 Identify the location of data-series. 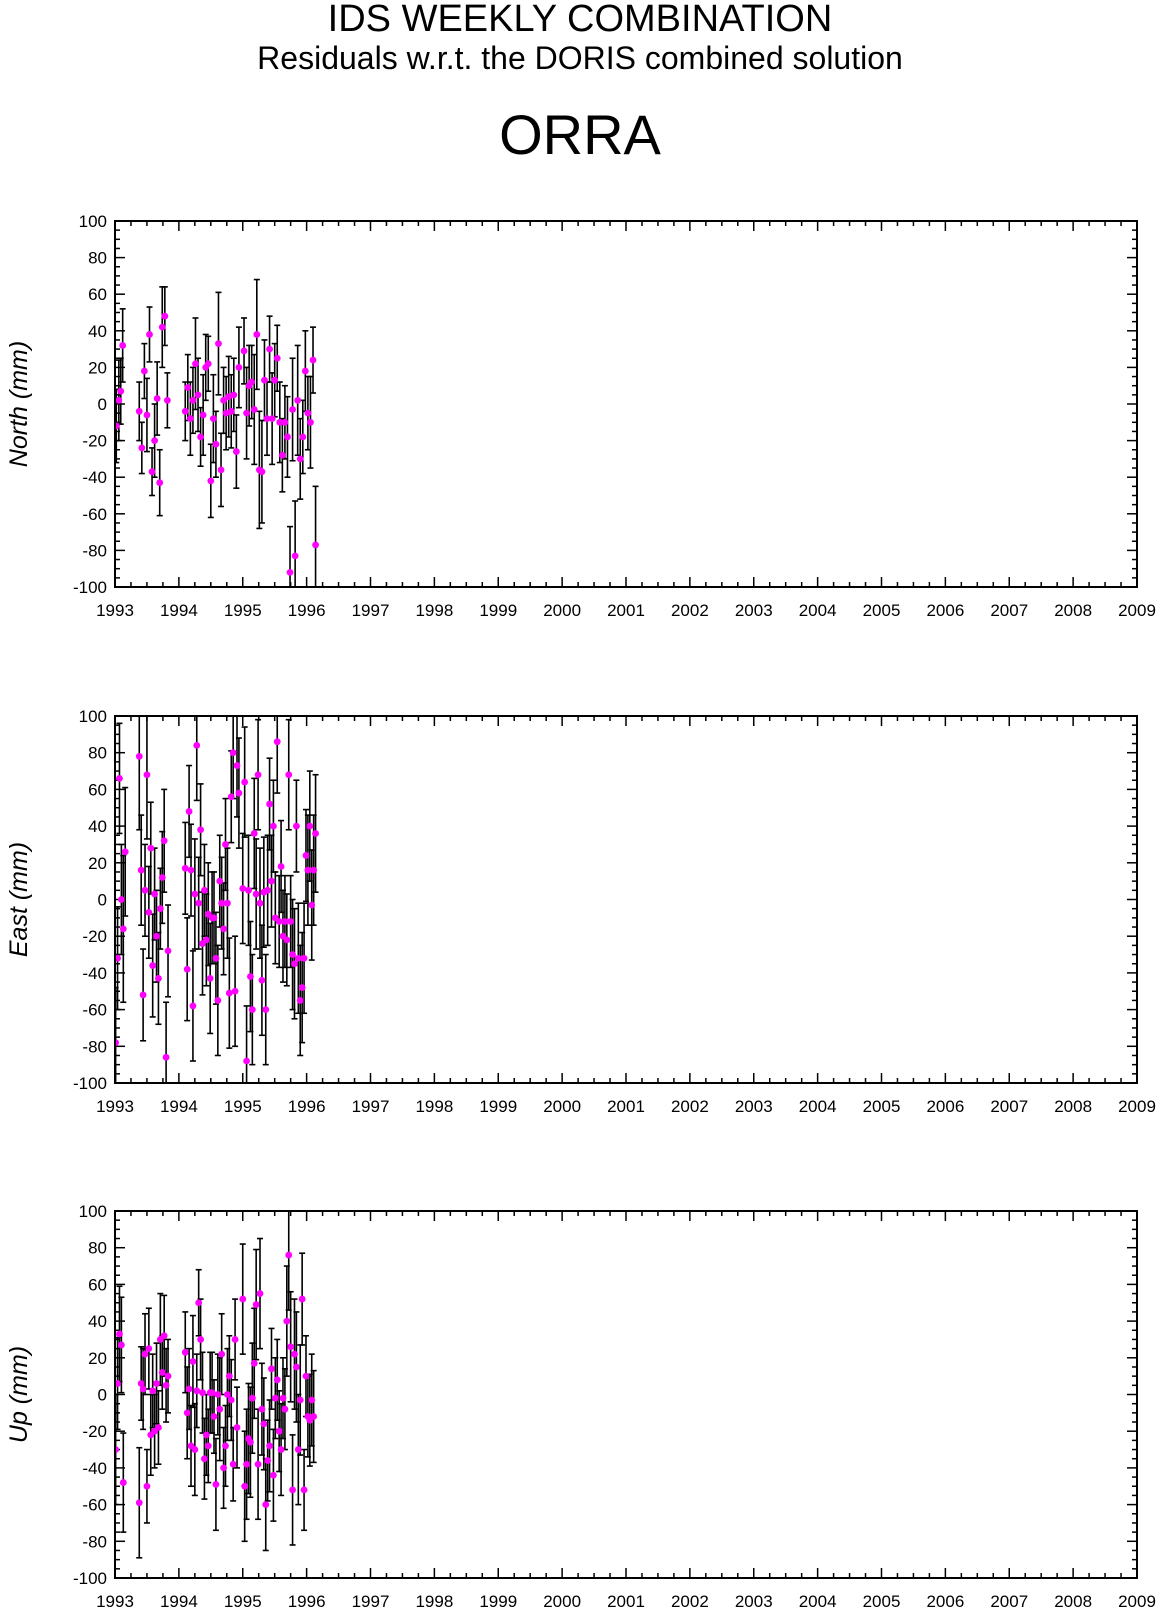
(217, 432).